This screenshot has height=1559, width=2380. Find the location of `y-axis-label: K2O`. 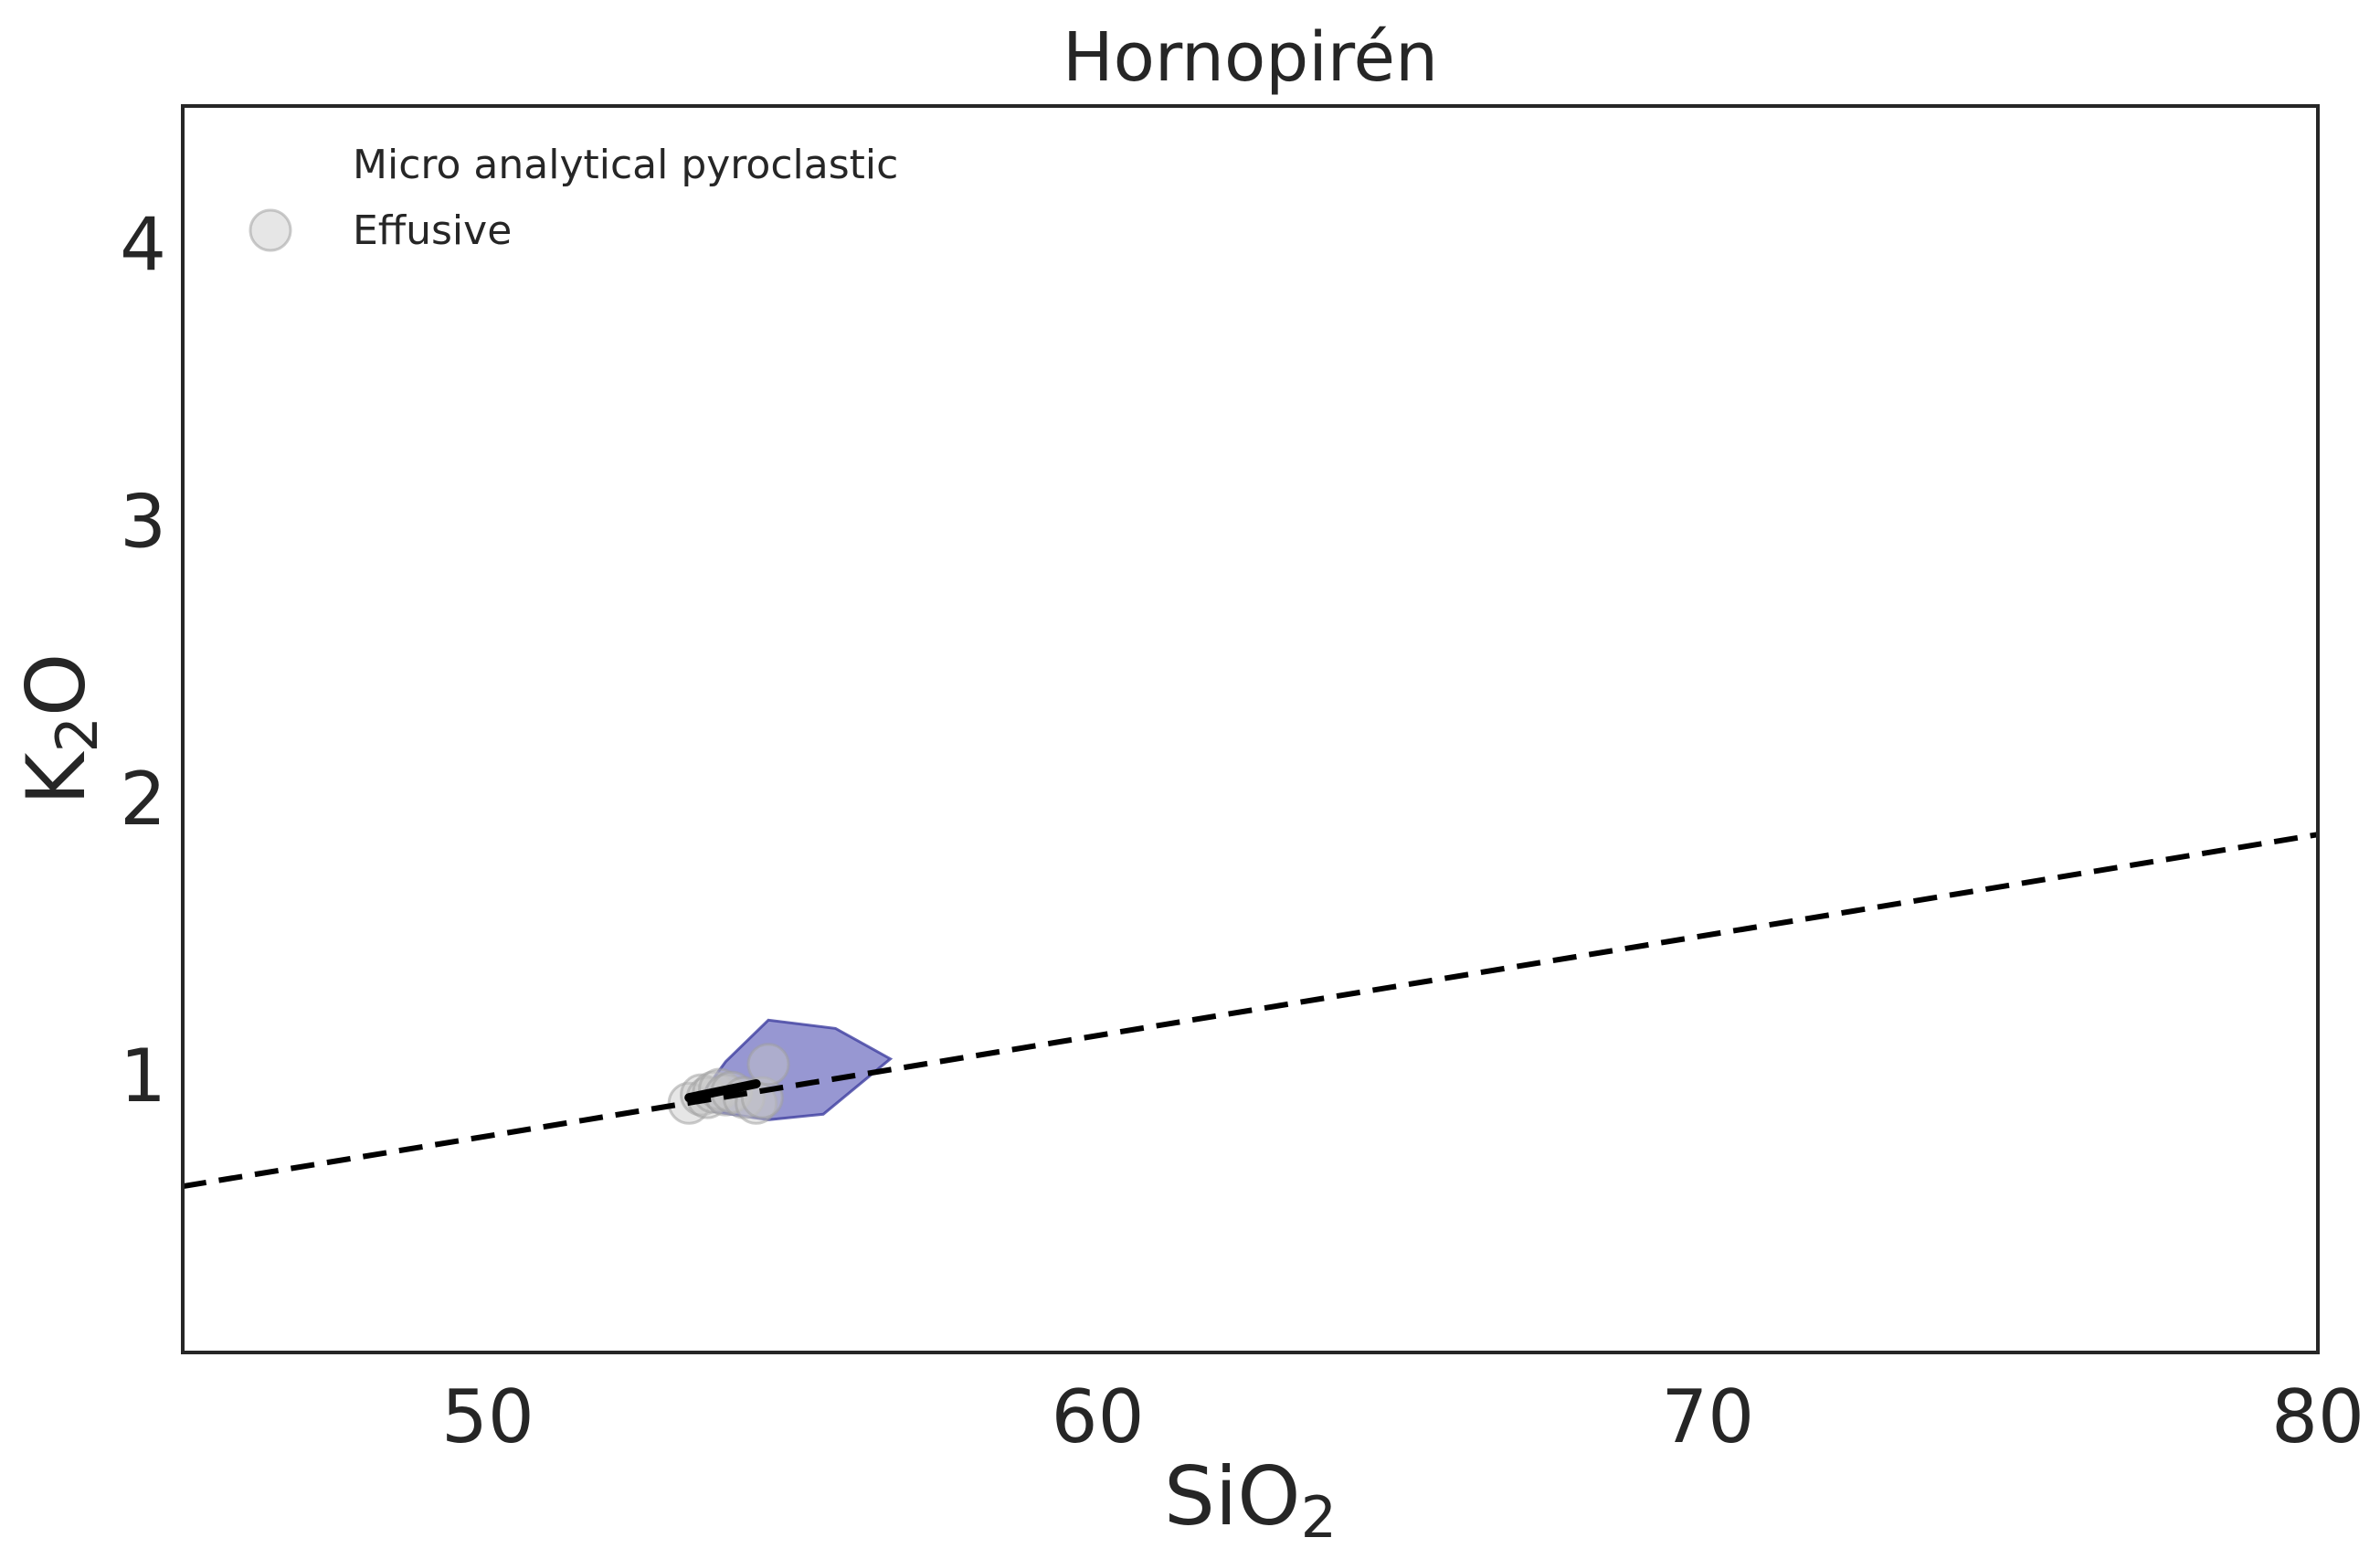

y-axis-label: K2O is located at coordinates (60, 729).